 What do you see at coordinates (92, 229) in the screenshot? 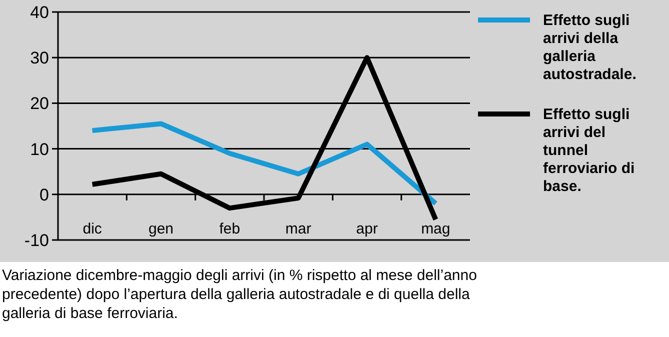
I see `x-tick-label: dic` at bounding box center [92, 229].